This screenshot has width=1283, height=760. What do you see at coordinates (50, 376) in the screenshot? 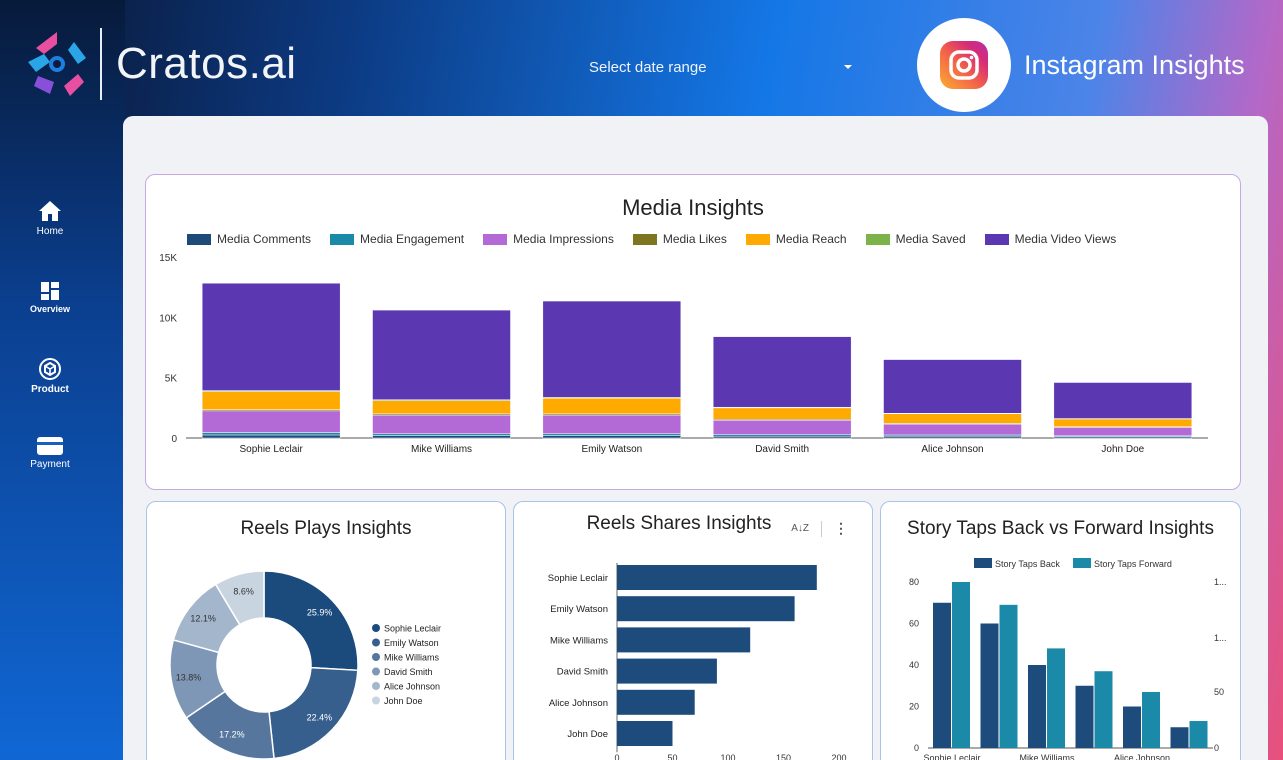
I see `sidebar-item-product: Product` at bounding box center [50, 376].